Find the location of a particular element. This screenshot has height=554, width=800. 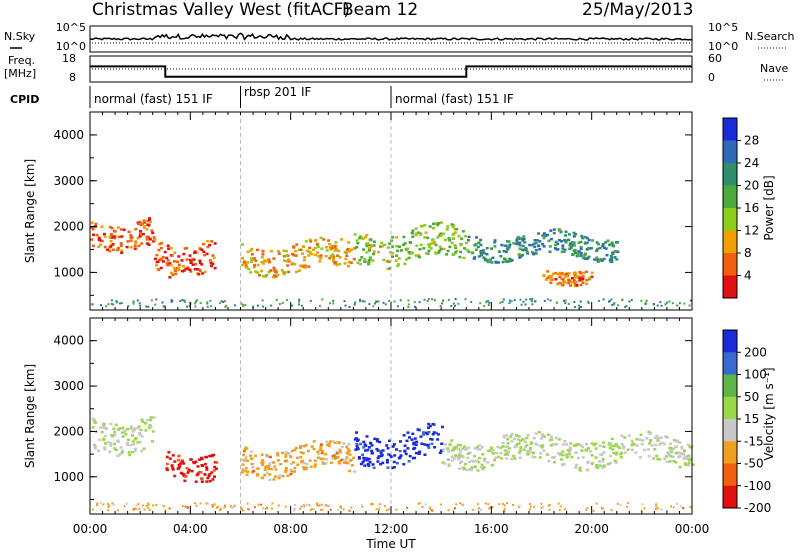

nsearch-tick-top: 10^5 is located at coordinates (723, 27).